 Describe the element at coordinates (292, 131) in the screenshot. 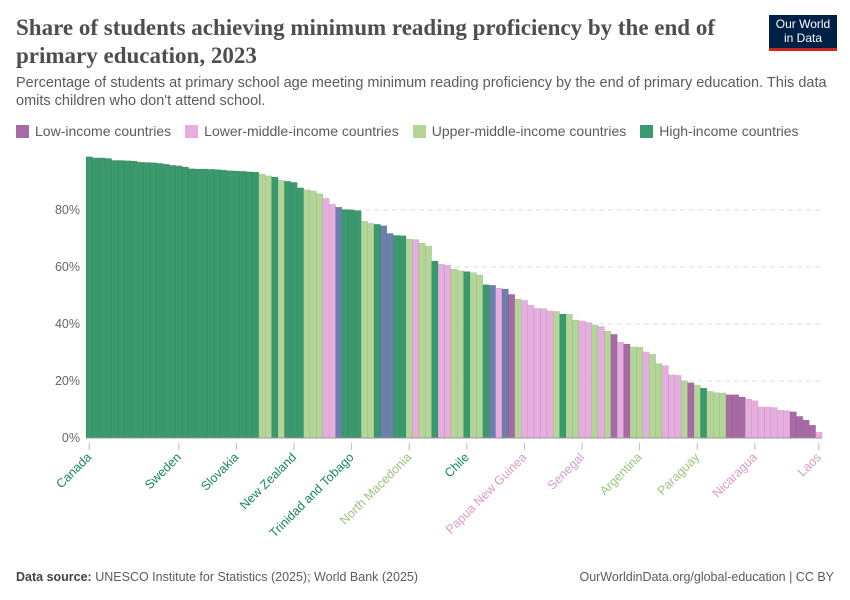

I see `legend-item-lower-middle: Lower-middle-income countries` at that location.